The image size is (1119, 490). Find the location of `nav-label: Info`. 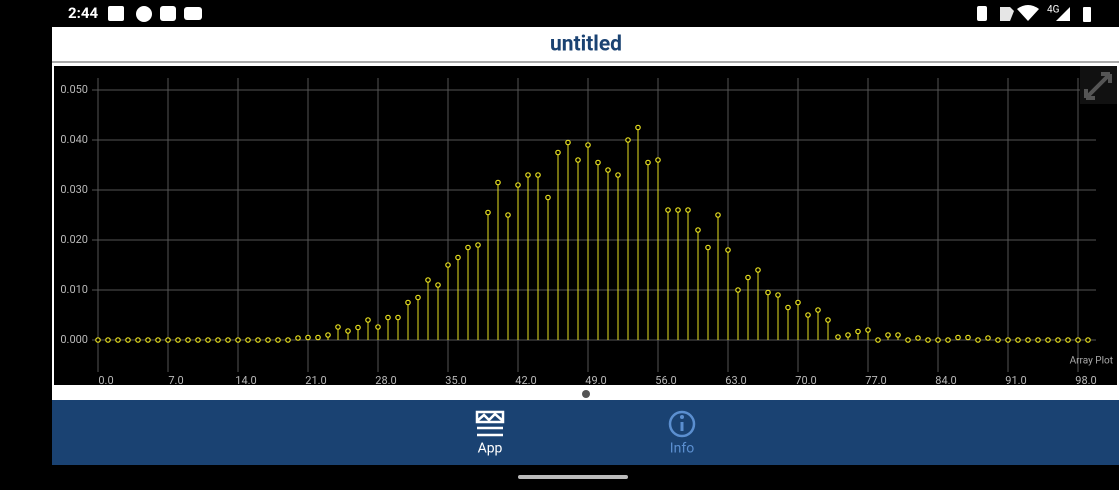

nav-label: Info is located at coordinates (682, 449).